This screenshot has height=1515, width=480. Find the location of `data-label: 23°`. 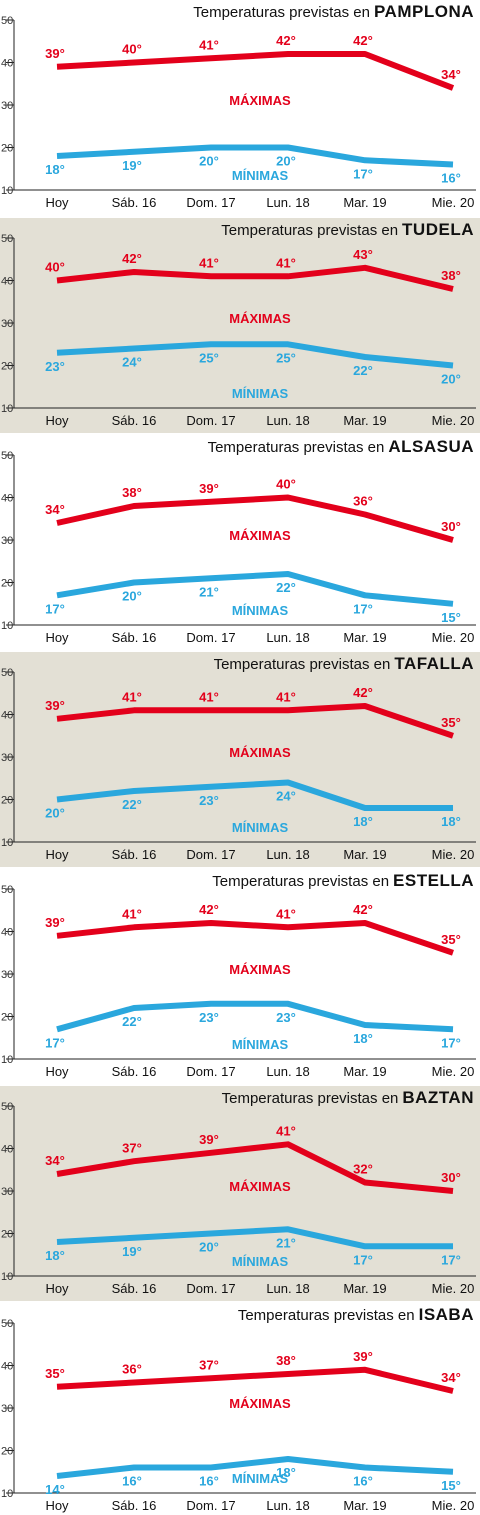

data-label: 23° is located at coordinates (209, 800).